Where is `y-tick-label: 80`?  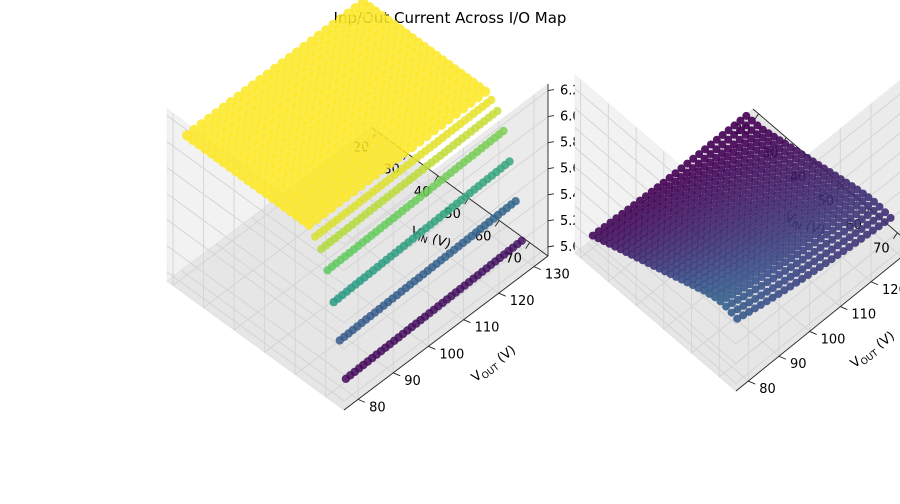 y-tick-label: 80 is located at coordinates (767, 389).